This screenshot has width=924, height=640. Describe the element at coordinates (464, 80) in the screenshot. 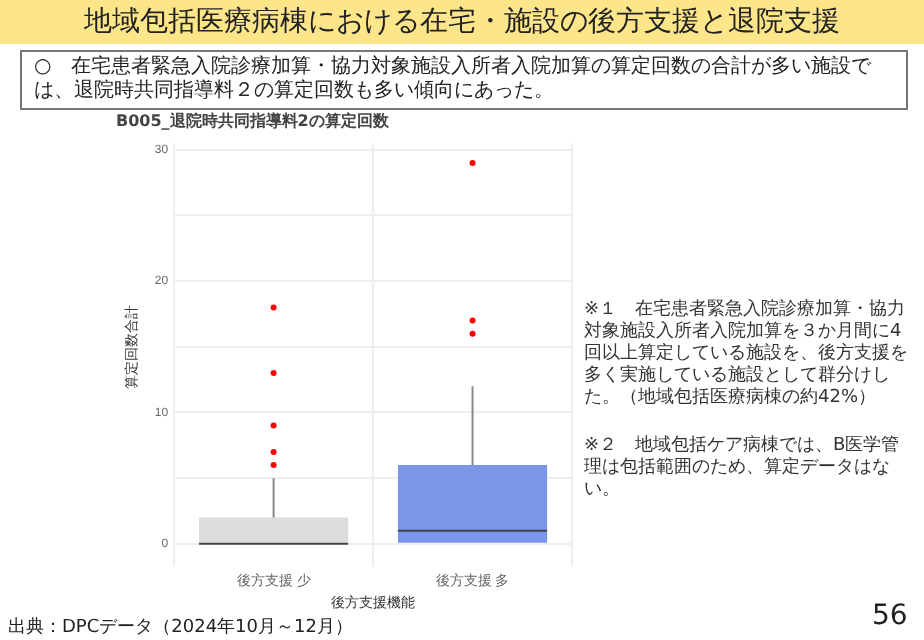

I see `text: ○ 在宅患者緊急入院診療加算・協力対象施設入所者入院加算の算定回数の合計が多い施設では、退院時共同指導料２の算定回数も多い傾向にあった。` at that location.